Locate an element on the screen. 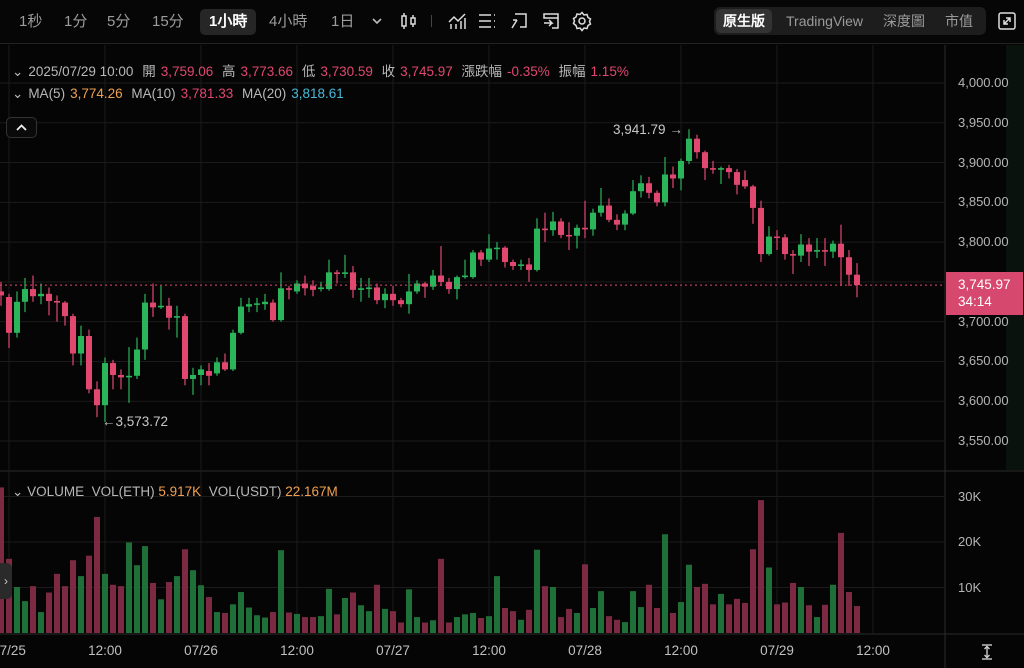 The height and width of the screenshot is (668, 1024). expand-side-panel-button: › is located at coordinates (6, 581).